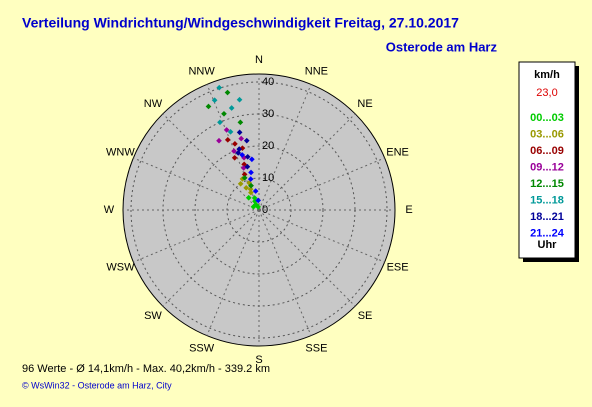 The height and width of the screenshot is (407, 592). I want to click on direction-label: SE, so click(365, 316).